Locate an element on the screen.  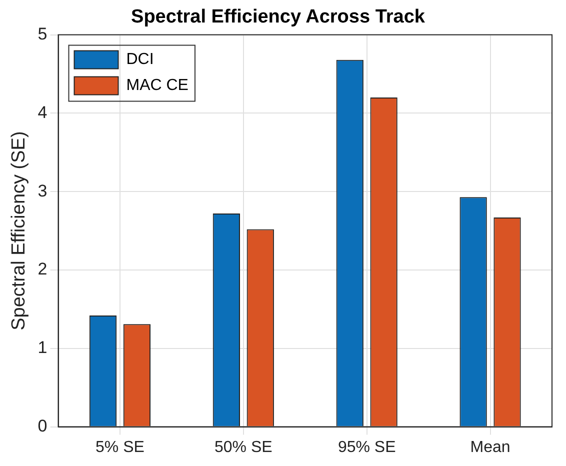
y-tick-label: 5 is located at coordinates (43, 34).